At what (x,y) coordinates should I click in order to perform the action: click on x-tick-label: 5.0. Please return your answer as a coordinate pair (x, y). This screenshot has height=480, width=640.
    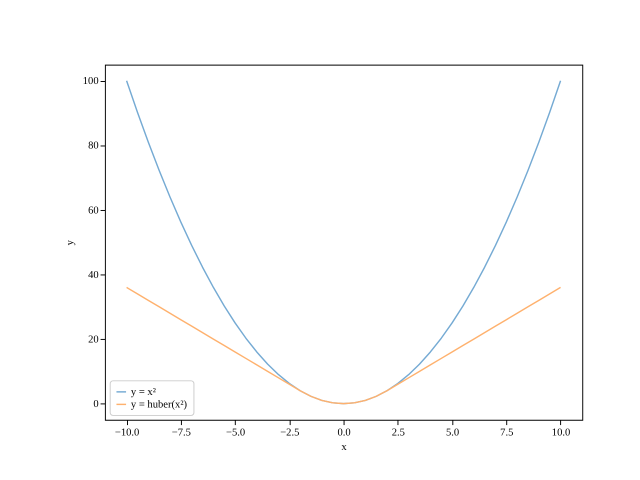
    Looking at the image, I should click on (453, 433).